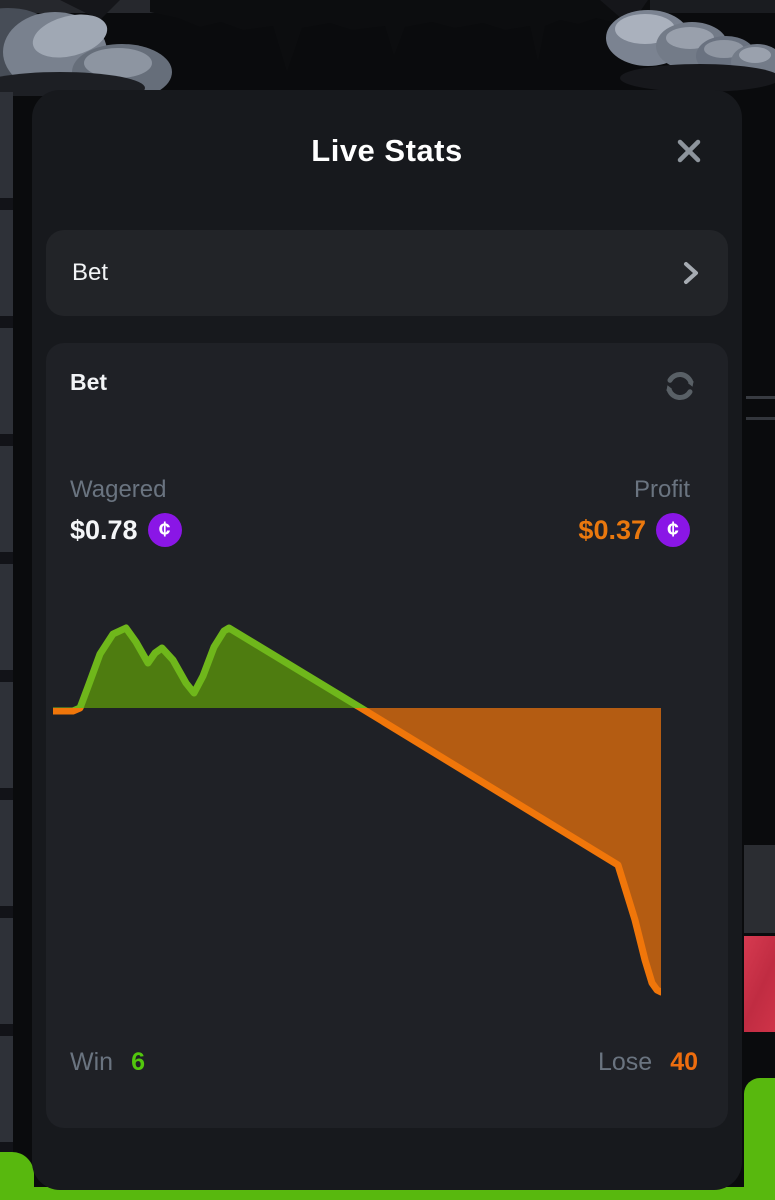 The image size is (775, 1200). I want to click on lose-count: Lose 40, so click(648, 1062).